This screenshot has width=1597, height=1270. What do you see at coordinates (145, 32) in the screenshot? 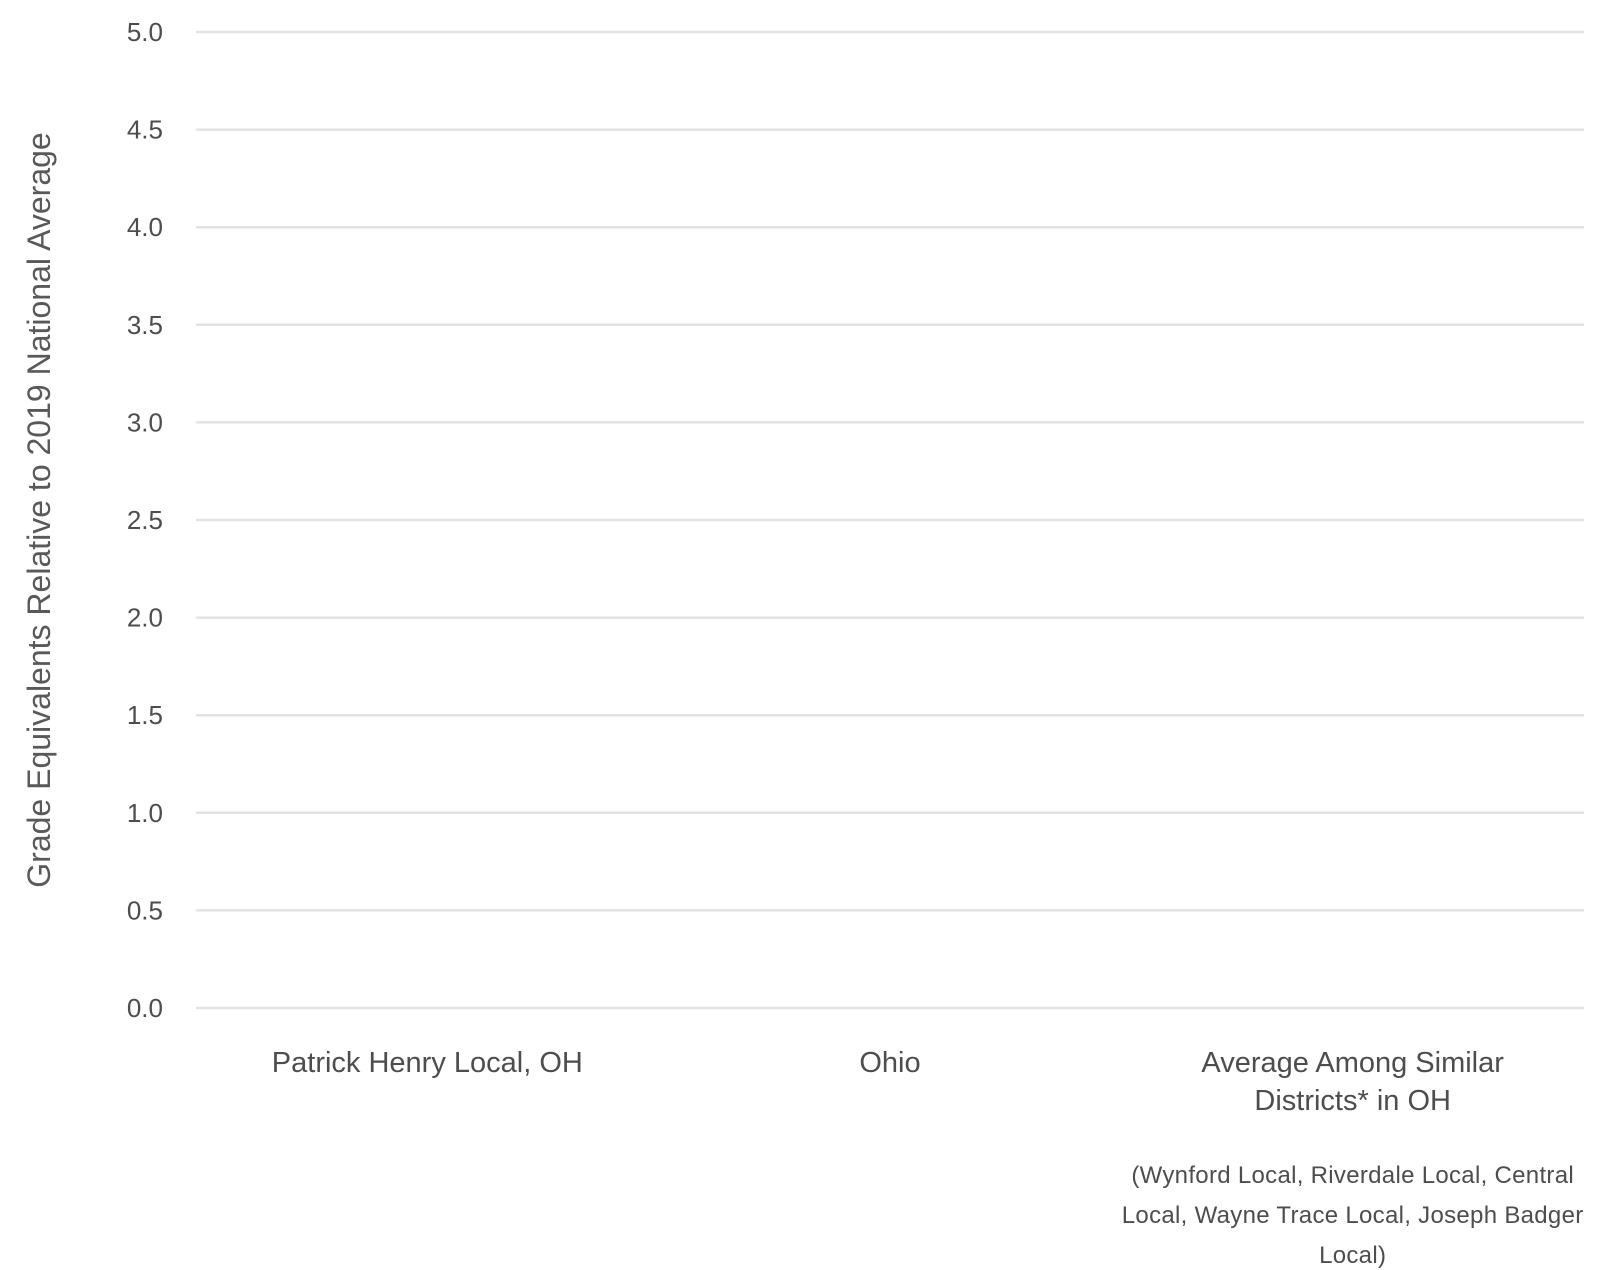
I see `y-tick-label: 5.0` at bounding box center [145, 32].